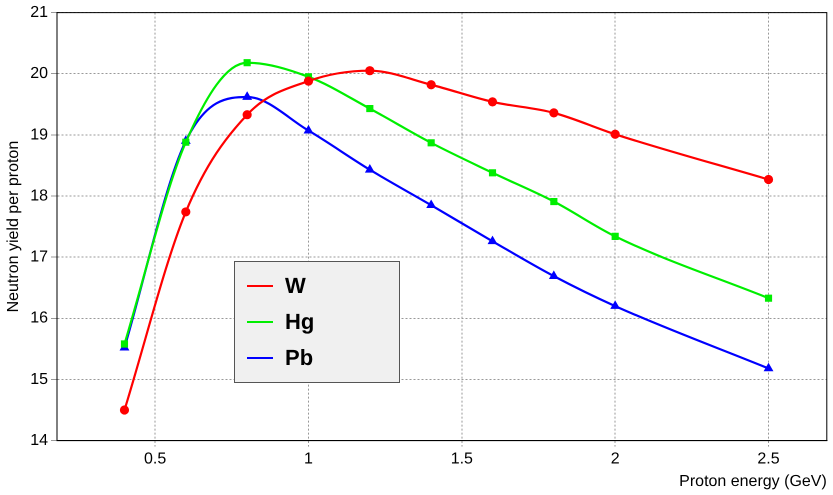 Image resolution: width=833 pixels, height=495 pixels. What do you see at coordinates (39, 135) in the screenshot?
I see `y-tick-label: 19` at bounding box center [39, 135].